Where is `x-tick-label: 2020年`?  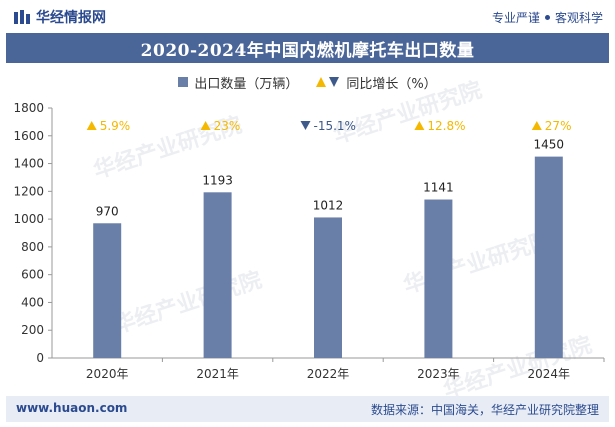
x-tick-label: 2020年 is located at coordinates (107, 374).